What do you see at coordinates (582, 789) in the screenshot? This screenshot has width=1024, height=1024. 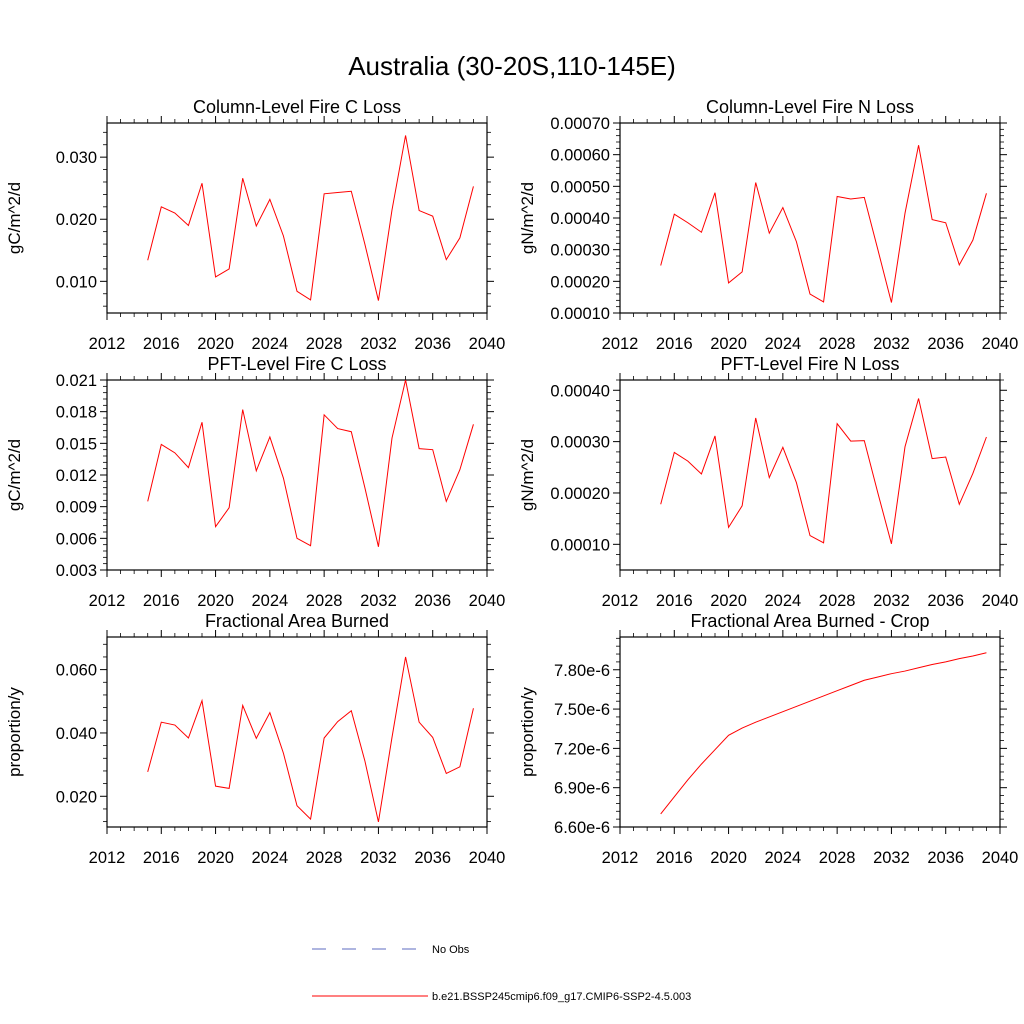 I see `y-tick-label: 6.90e-6` at bounding box center [582, 789].